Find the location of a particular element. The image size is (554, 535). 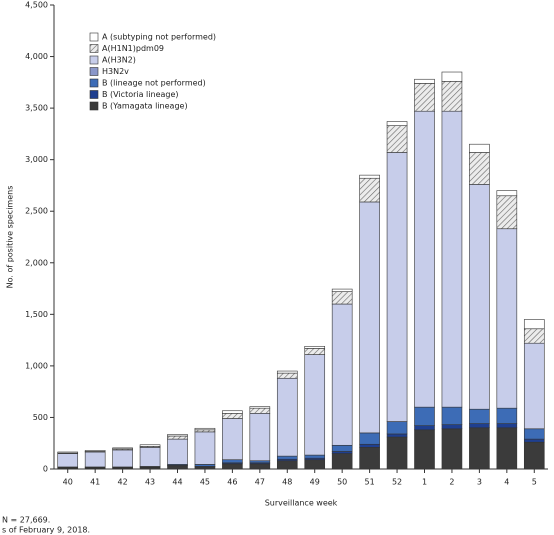

x-tick-label: 2 is located at coordinates (451, 482).